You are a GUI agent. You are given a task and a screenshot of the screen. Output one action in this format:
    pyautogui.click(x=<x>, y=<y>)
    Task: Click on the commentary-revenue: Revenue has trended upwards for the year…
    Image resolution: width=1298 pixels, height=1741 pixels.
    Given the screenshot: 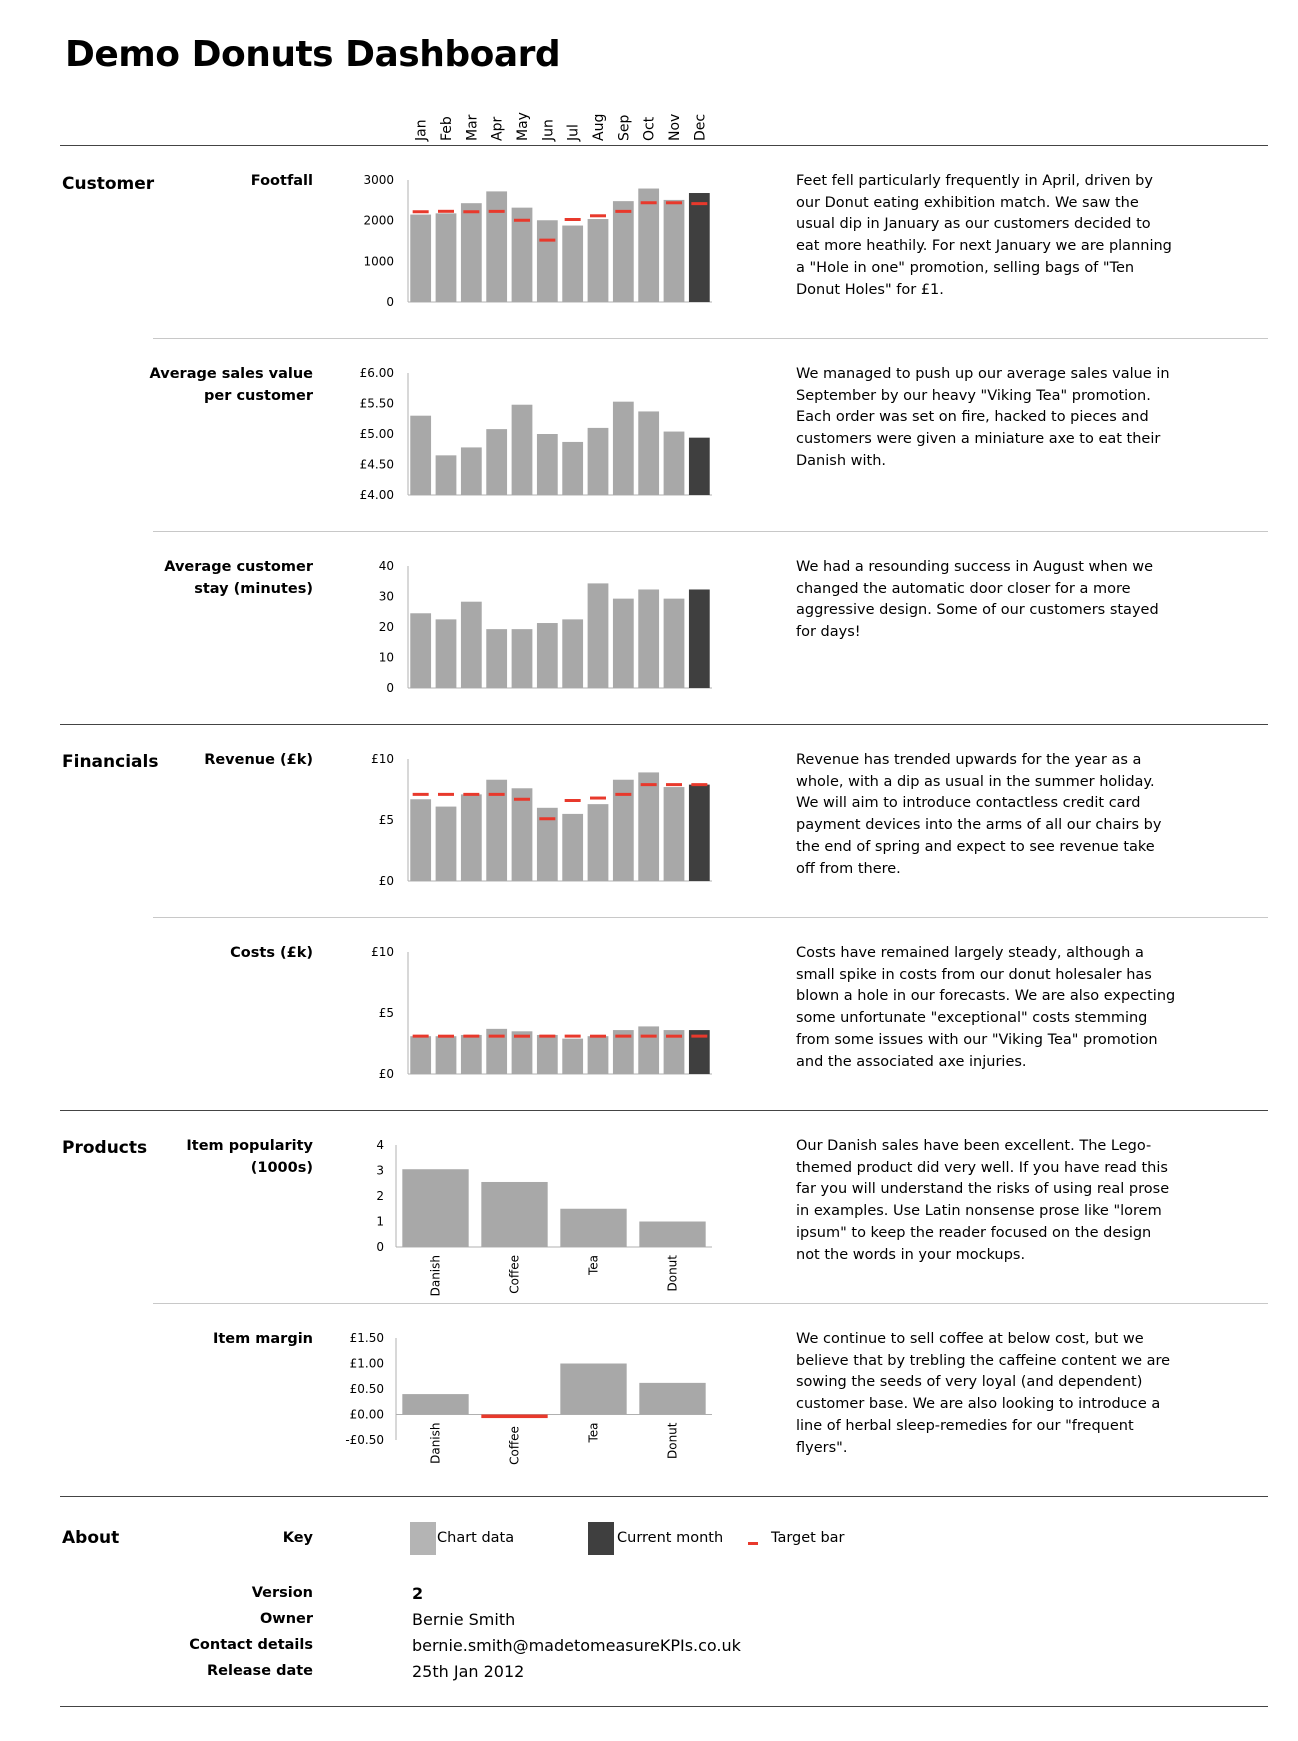 What is the action you would take?
    pyautogui.click(x=979, y=814)
    